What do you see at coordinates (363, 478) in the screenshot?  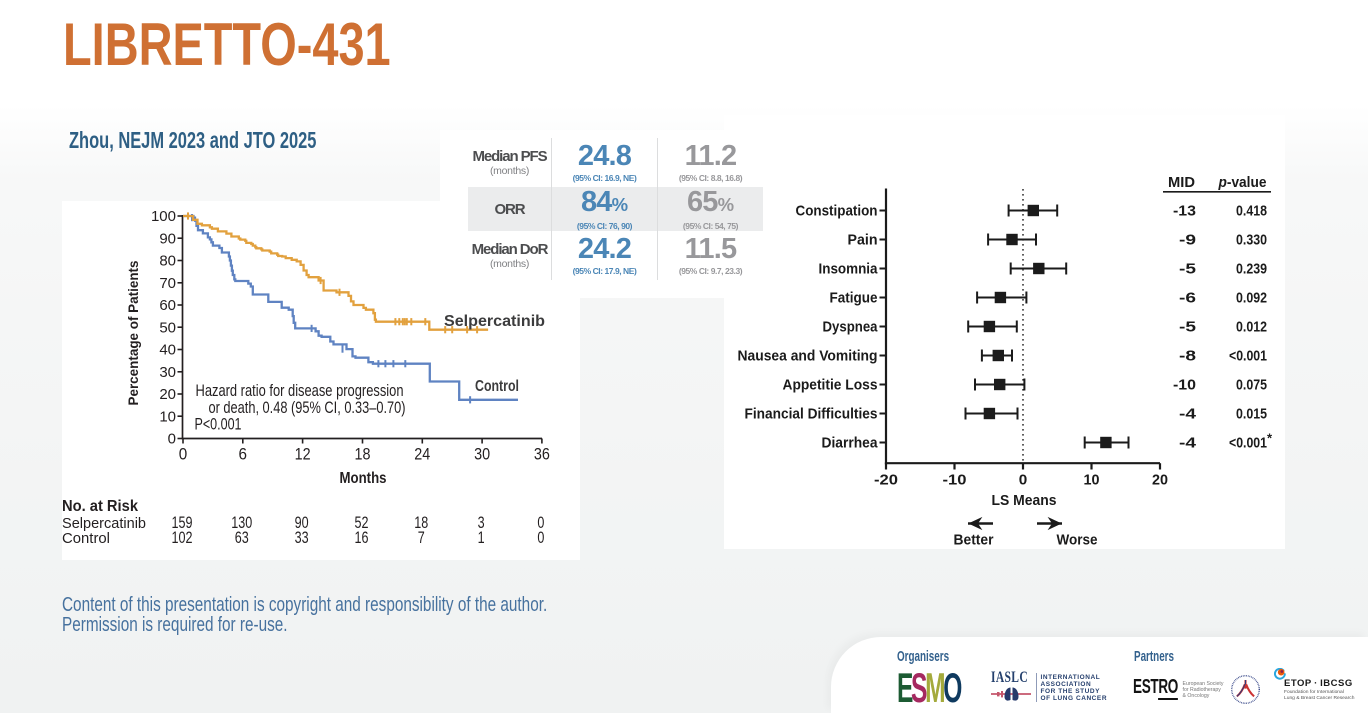 I see `svg-text: Months` at bounding box center [363, 478].